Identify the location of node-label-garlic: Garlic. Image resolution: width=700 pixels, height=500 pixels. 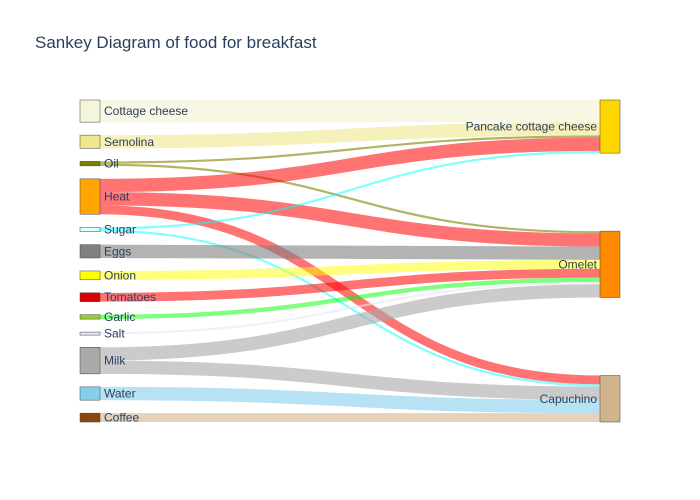
(119, 317).